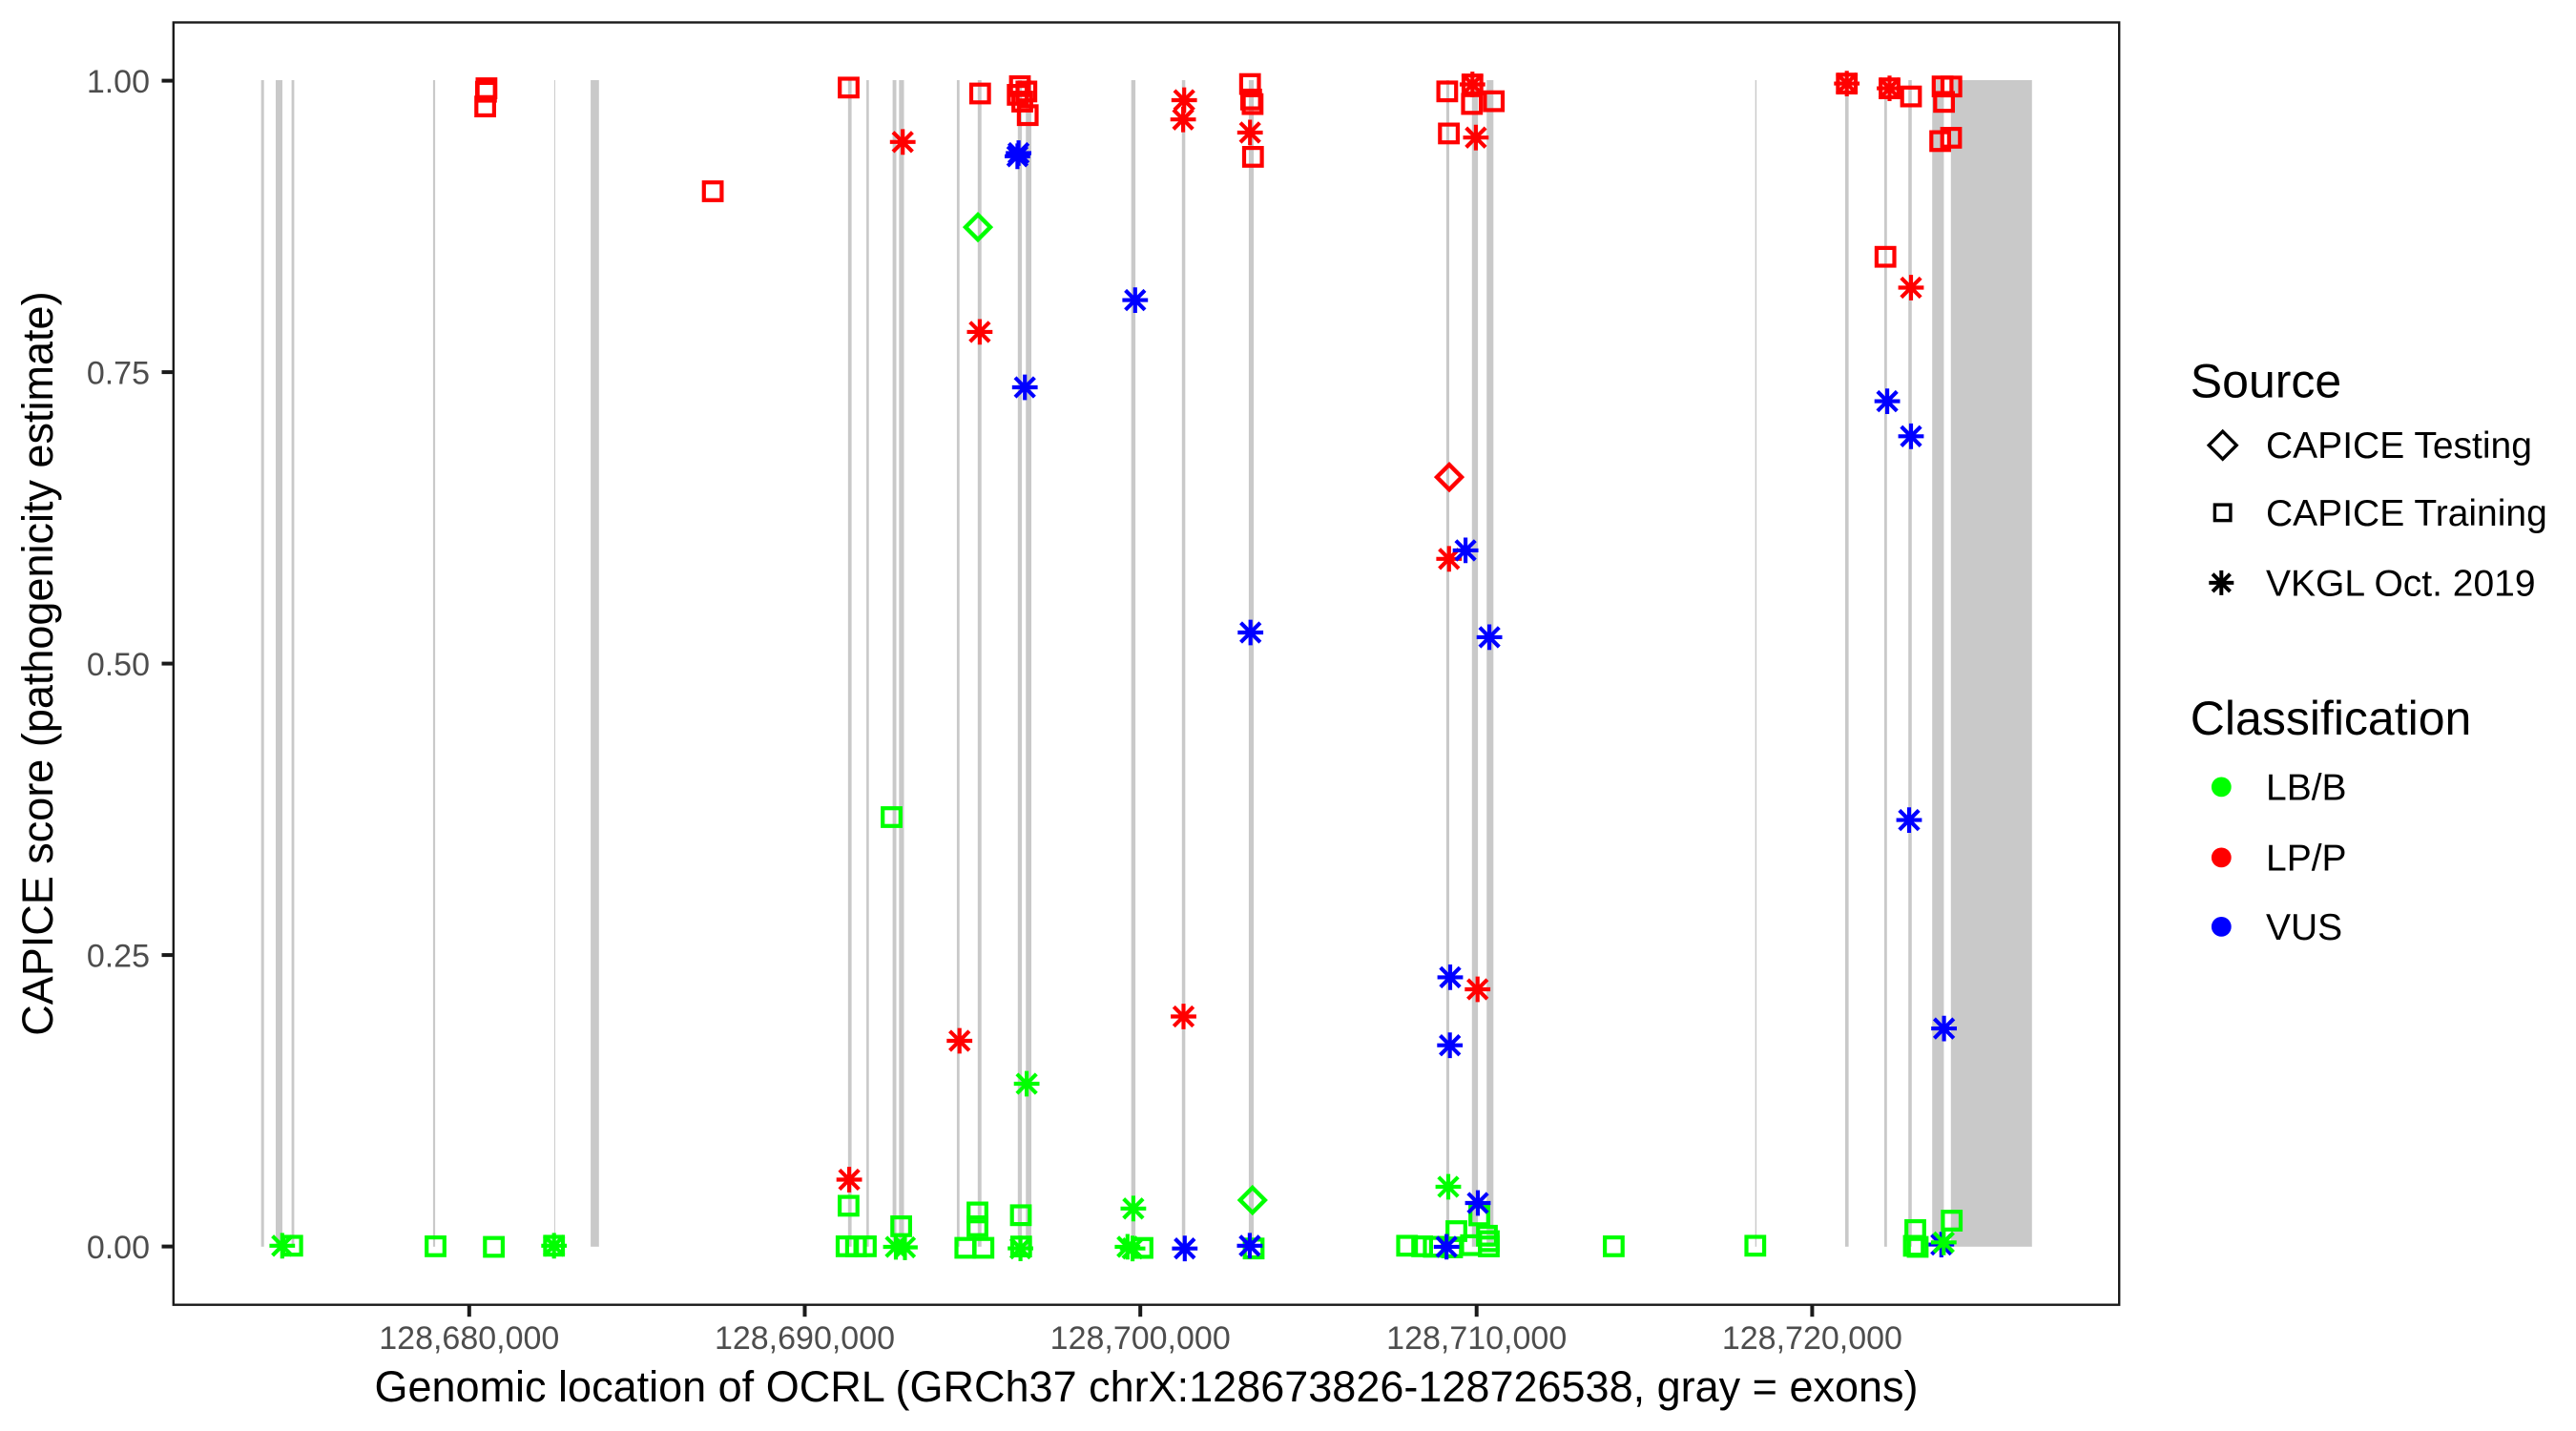 The image size is (2576, 1431). I want to click on svg-text: 128,710,000, so click(1476, 1338).